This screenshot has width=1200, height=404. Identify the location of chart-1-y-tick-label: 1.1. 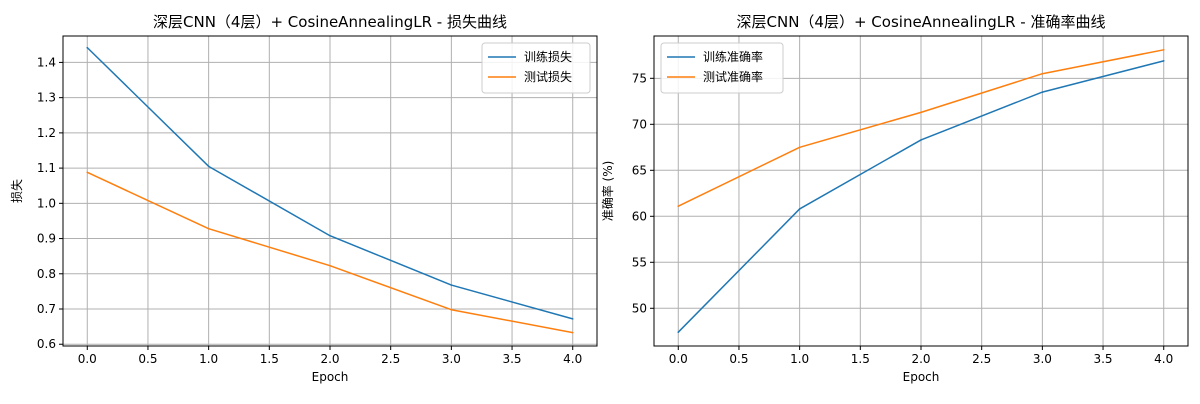
(46, 168).